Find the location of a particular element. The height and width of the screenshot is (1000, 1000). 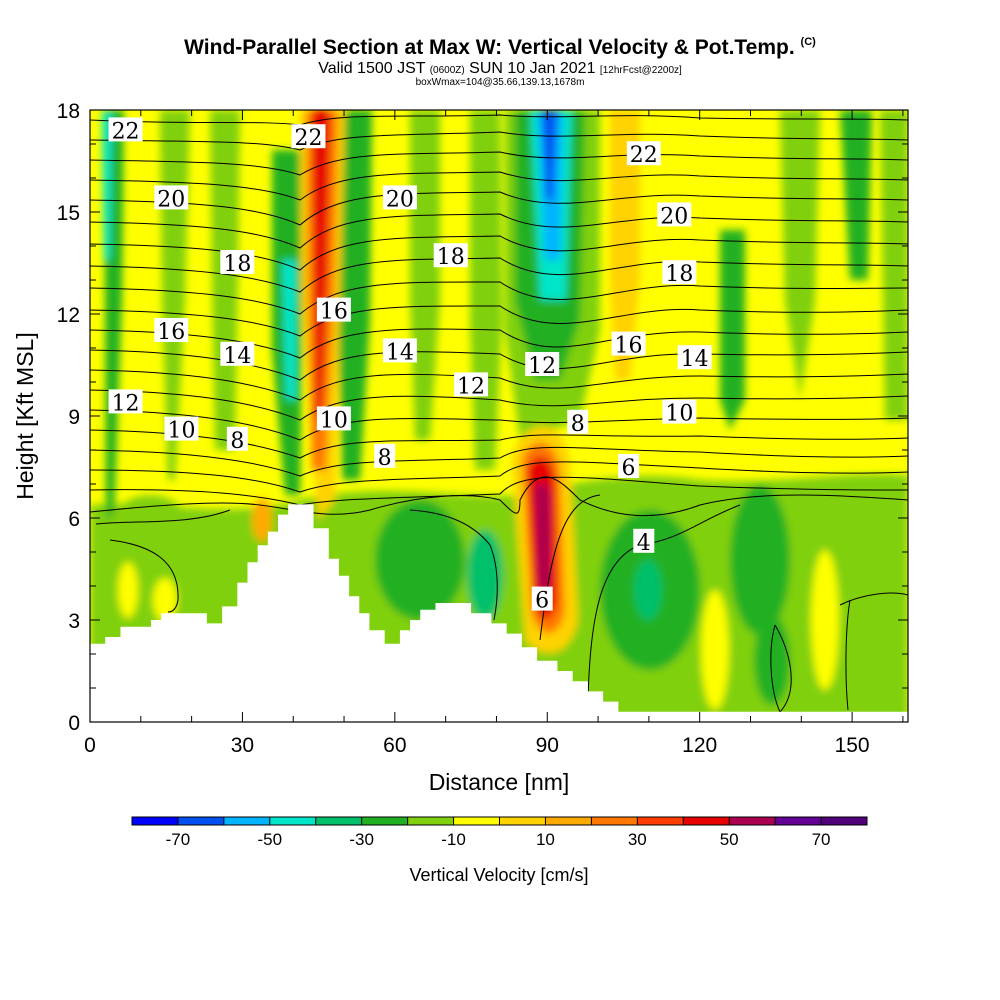

field-yellow-blob-g is located at coordinates (715, 650).